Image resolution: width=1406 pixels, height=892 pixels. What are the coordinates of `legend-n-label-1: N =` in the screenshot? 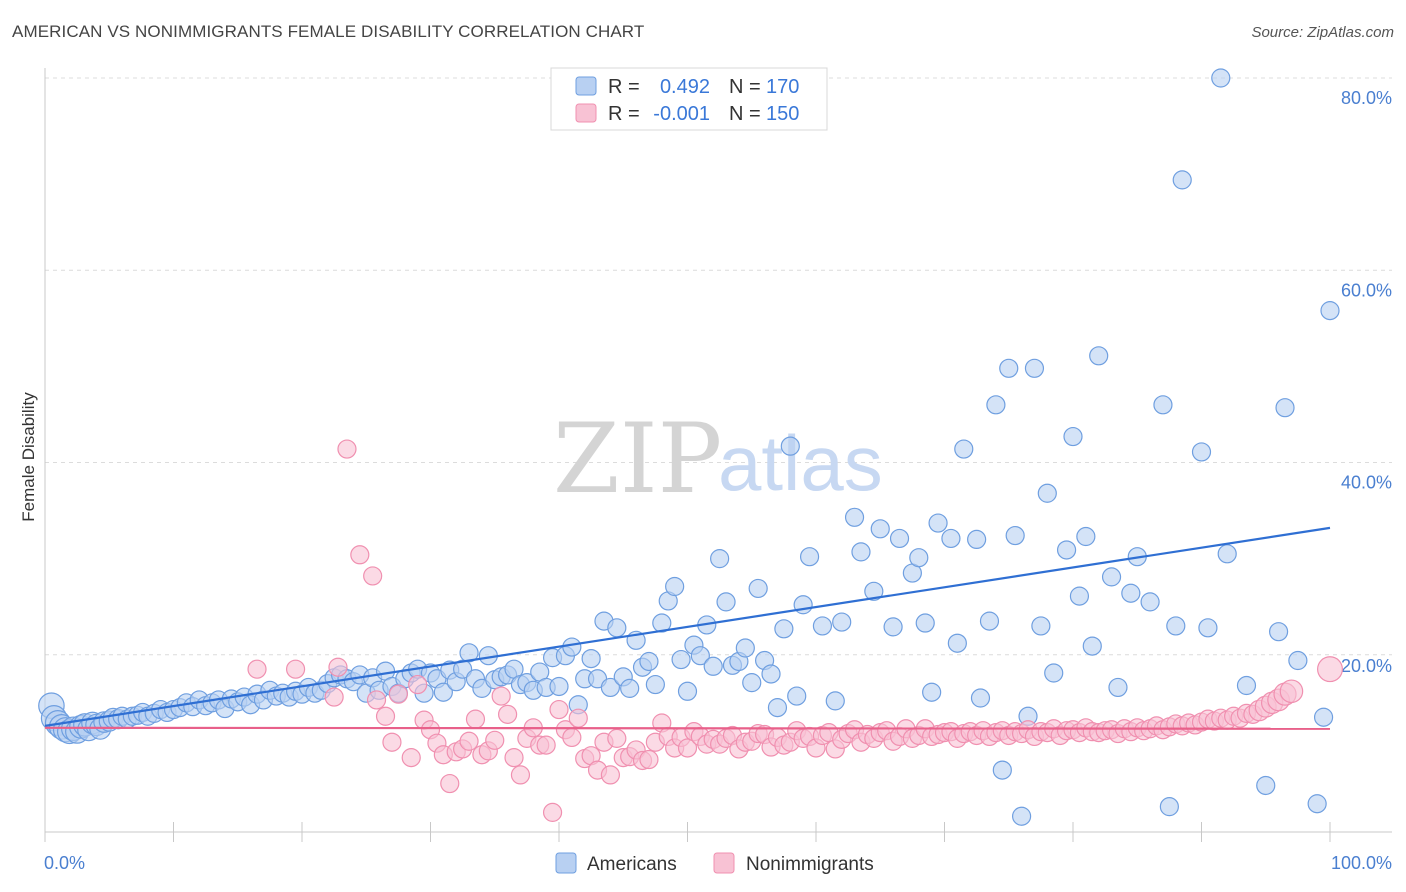 It's located at (745, 114).